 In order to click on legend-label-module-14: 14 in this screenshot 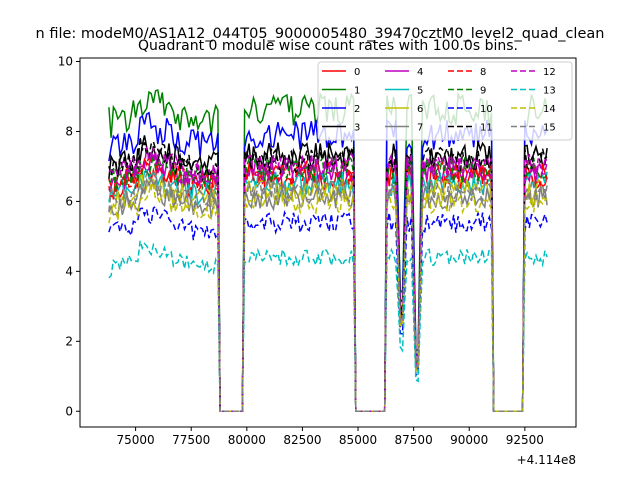, I will do `click(549, 109)`.